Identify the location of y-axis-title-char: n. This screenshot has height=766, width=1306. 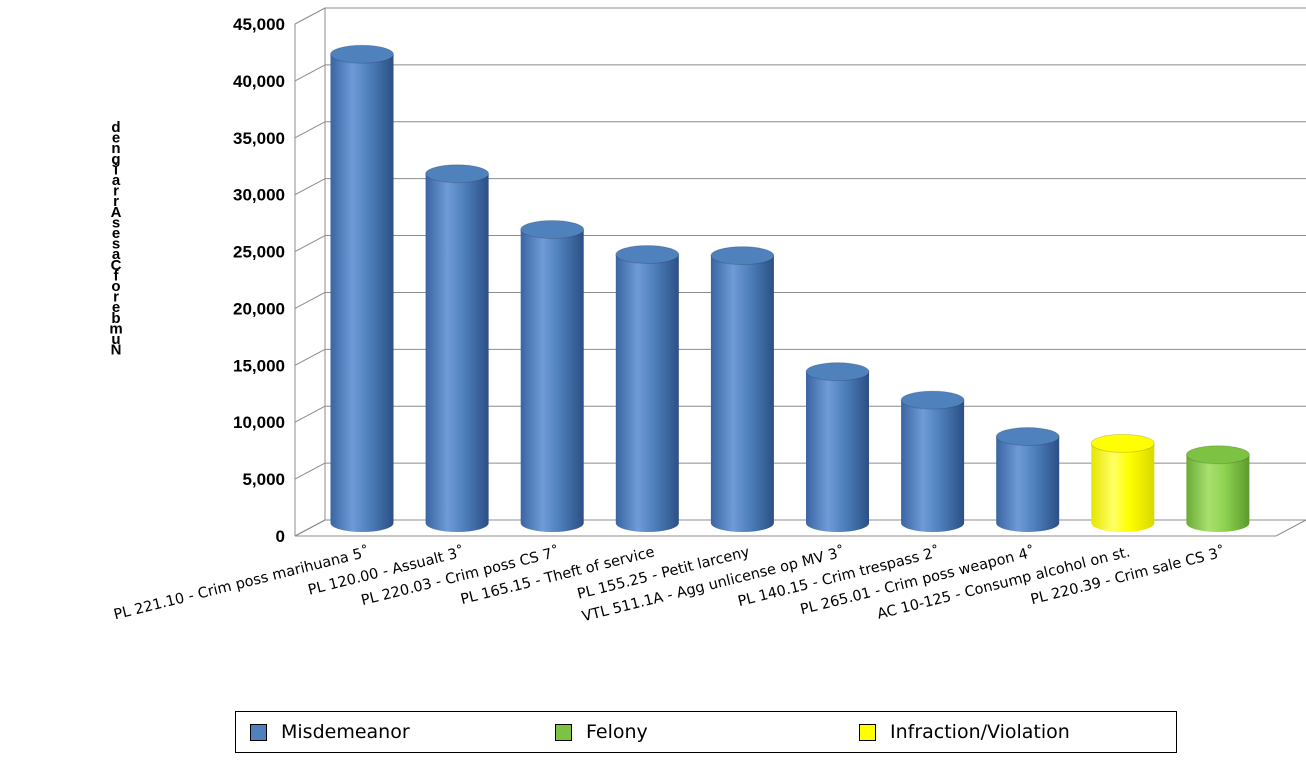
(115, 148).